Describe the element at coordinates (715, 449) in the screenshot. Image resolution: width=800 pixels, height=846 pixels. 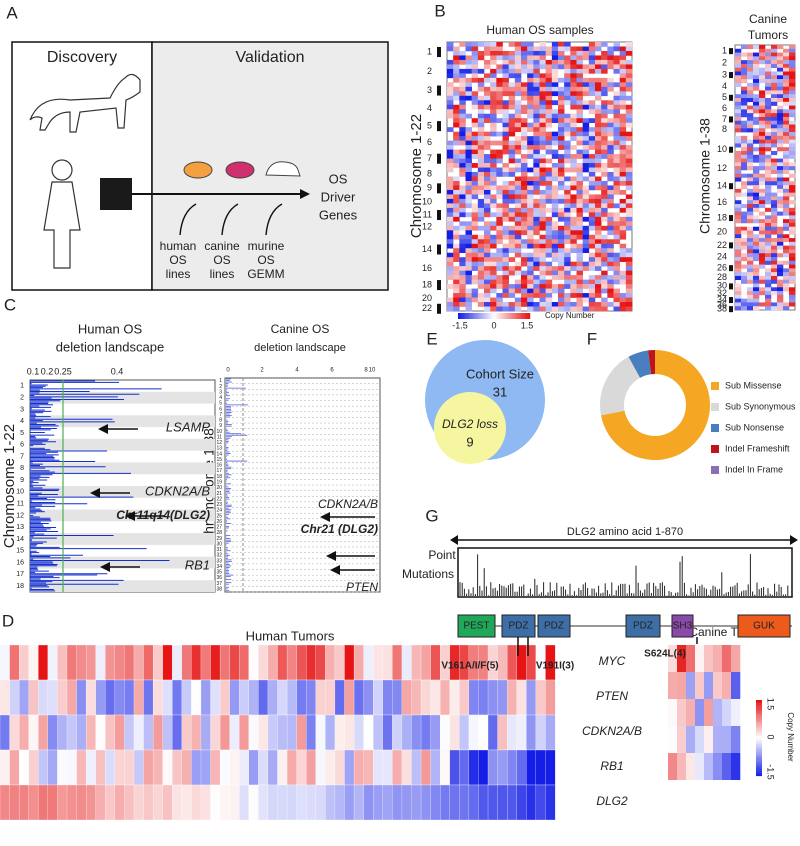
I see `legend-swatch` at that location.